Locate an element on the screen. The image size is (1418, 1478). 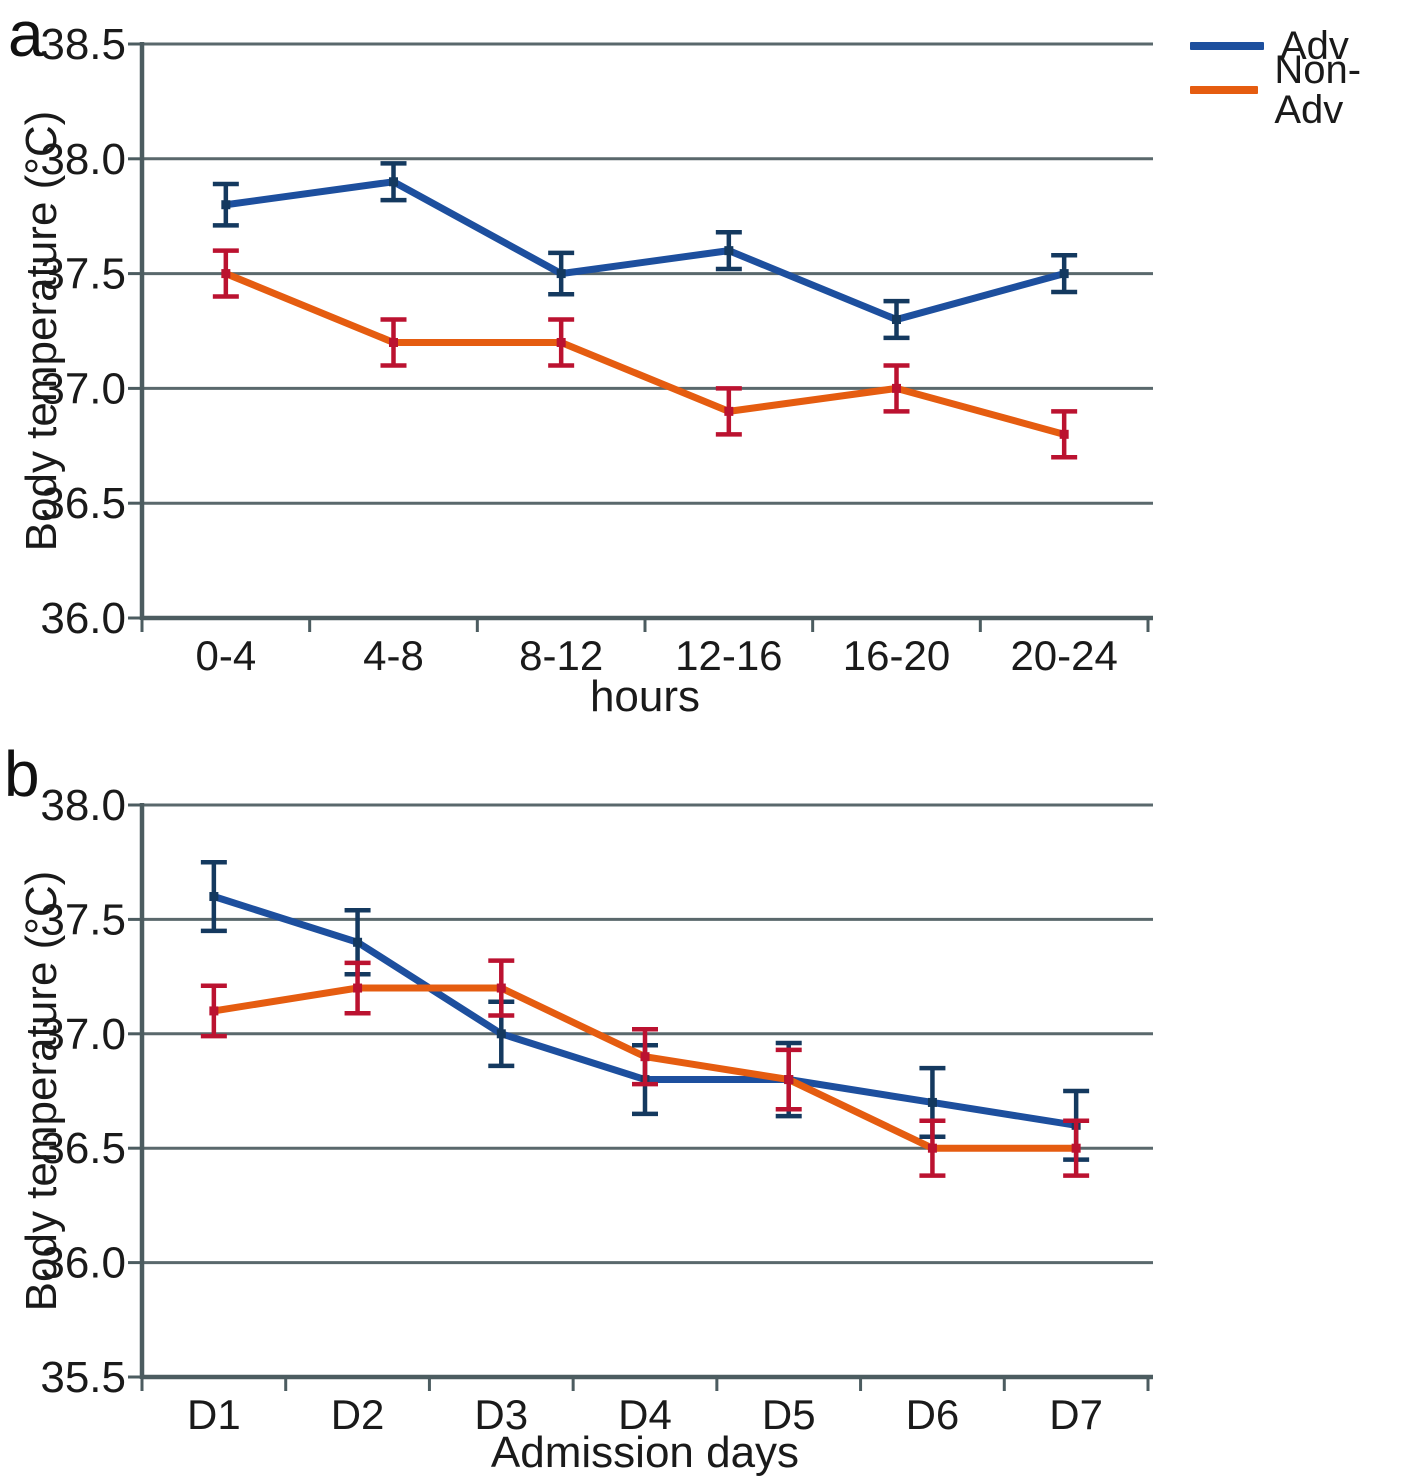
x-tick-label: 20-24 is located at coordinates (1063, 655).